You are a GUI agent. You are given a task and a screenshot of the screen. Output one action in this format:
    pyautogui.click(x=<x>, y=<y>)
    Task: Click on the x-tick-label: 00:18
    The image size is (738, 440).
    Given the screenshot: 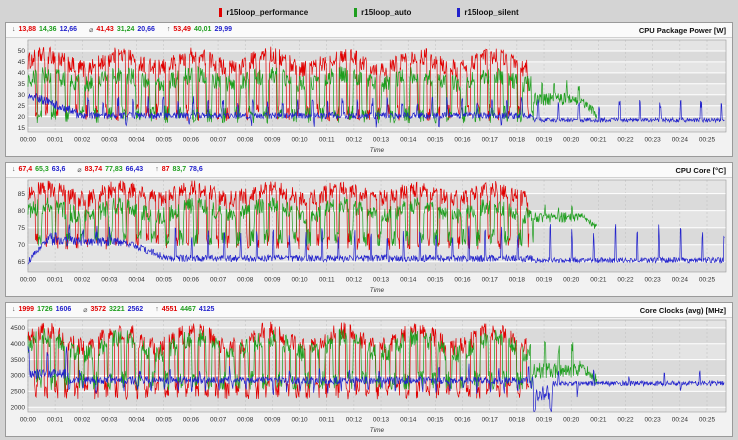 What is the action you would take?
    pyautogui.click(x=517, y=279)
    